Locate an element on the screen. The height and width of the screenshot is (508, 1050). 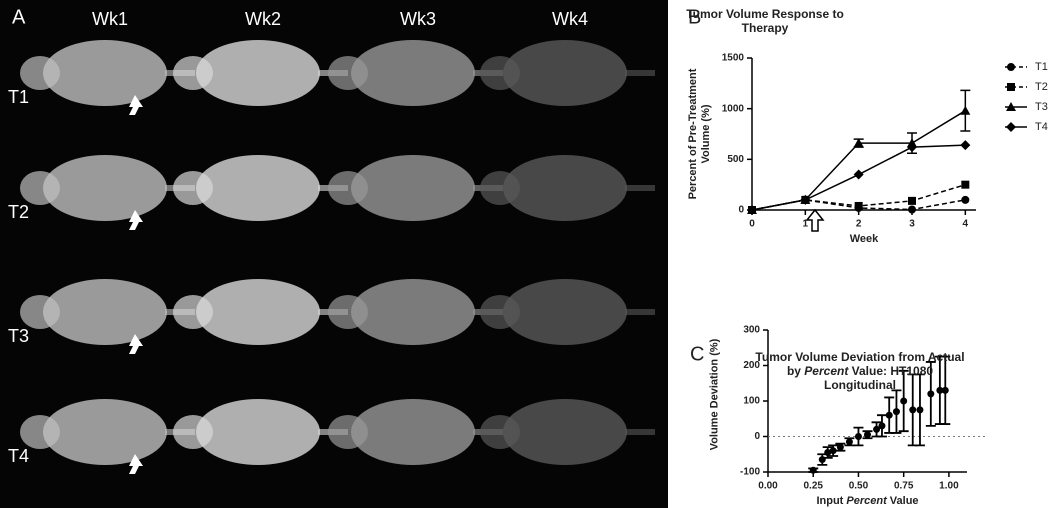
row-label: T3 is located at coordinates (18, 336).